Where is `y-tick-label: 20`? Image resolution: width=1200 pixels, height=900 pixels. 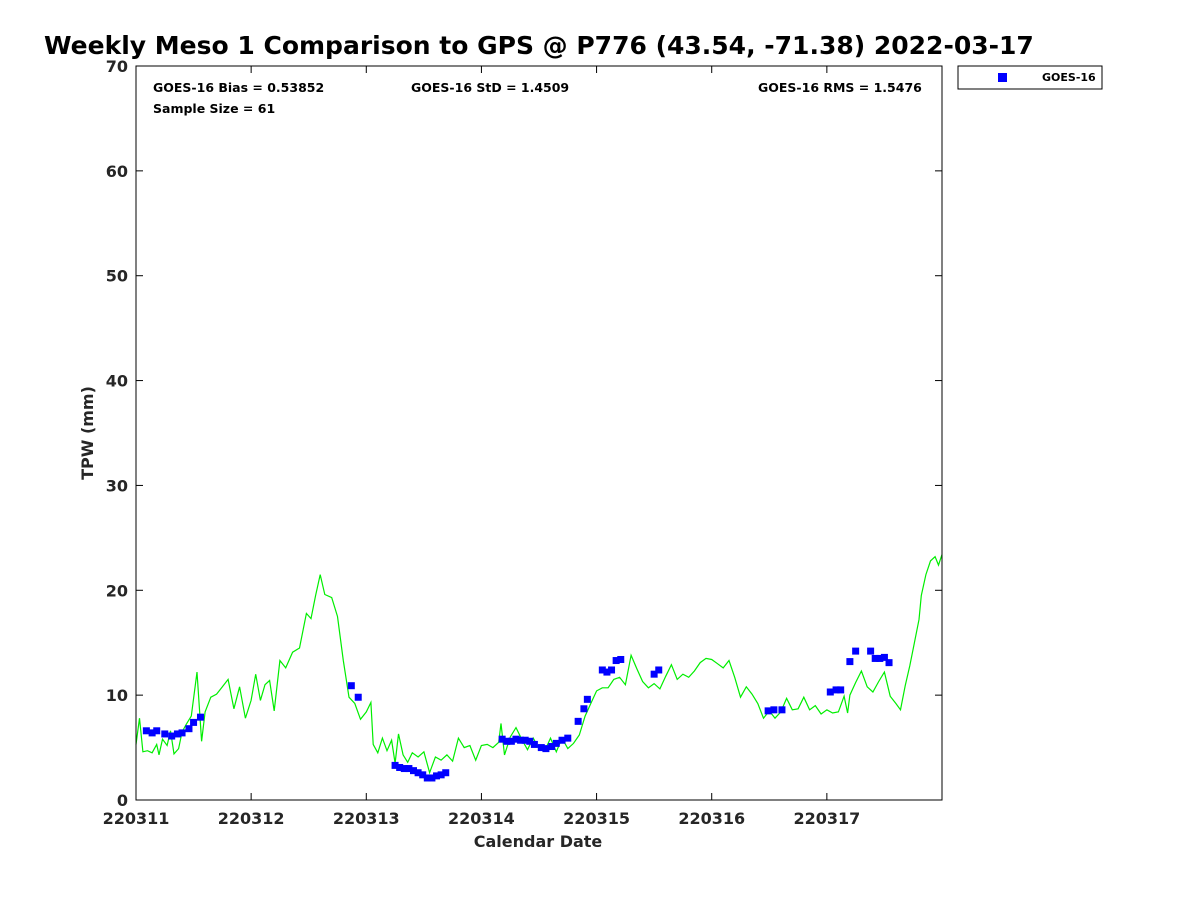 y-tick-label: 20 is located at coordinates (117, 590).